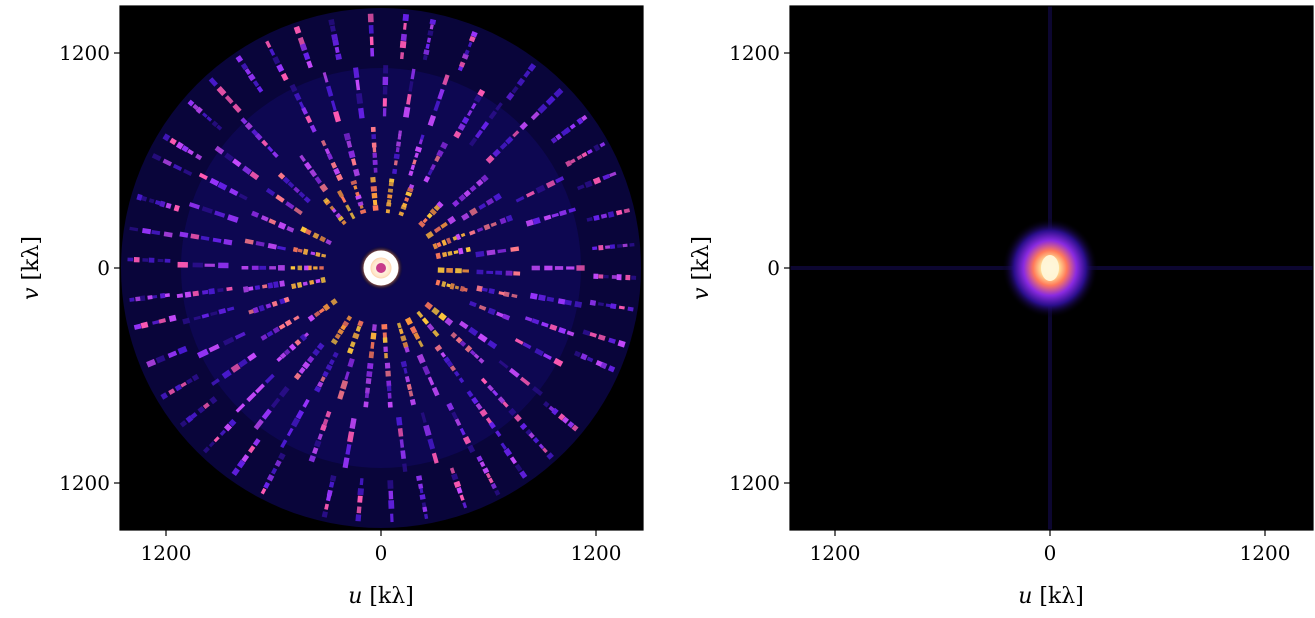  I want to click on y-axis-label-right: v [kλ], so click(701, 268).